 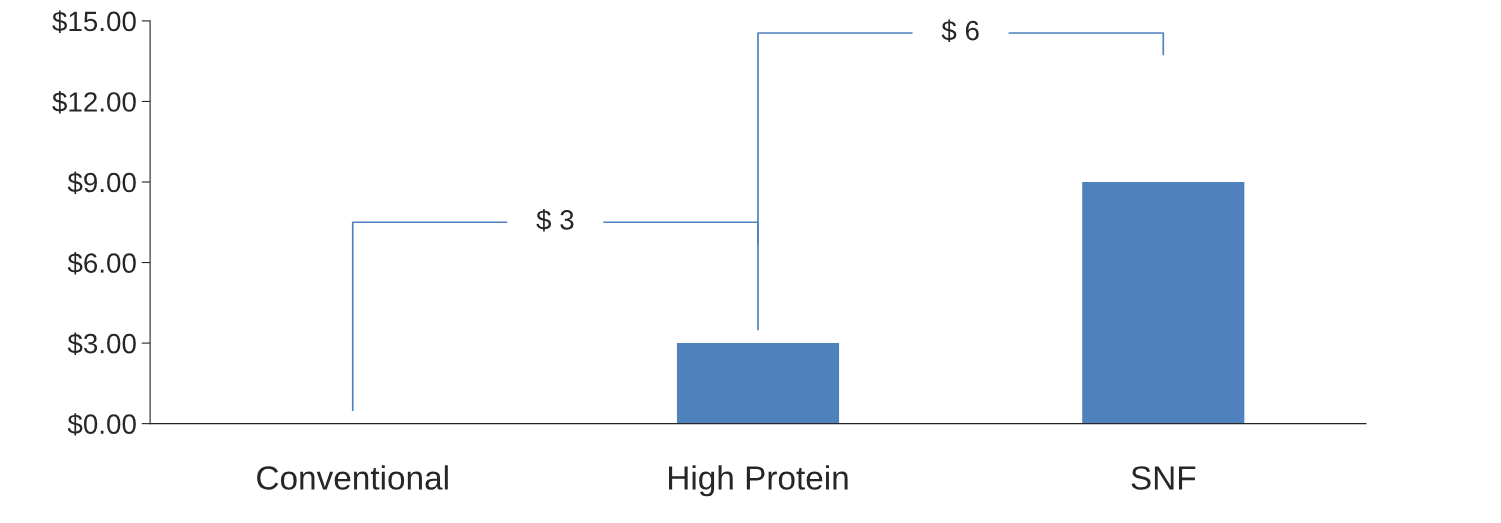 I want to click on y-tick-label: $9.00, so click(x=101, y=182).